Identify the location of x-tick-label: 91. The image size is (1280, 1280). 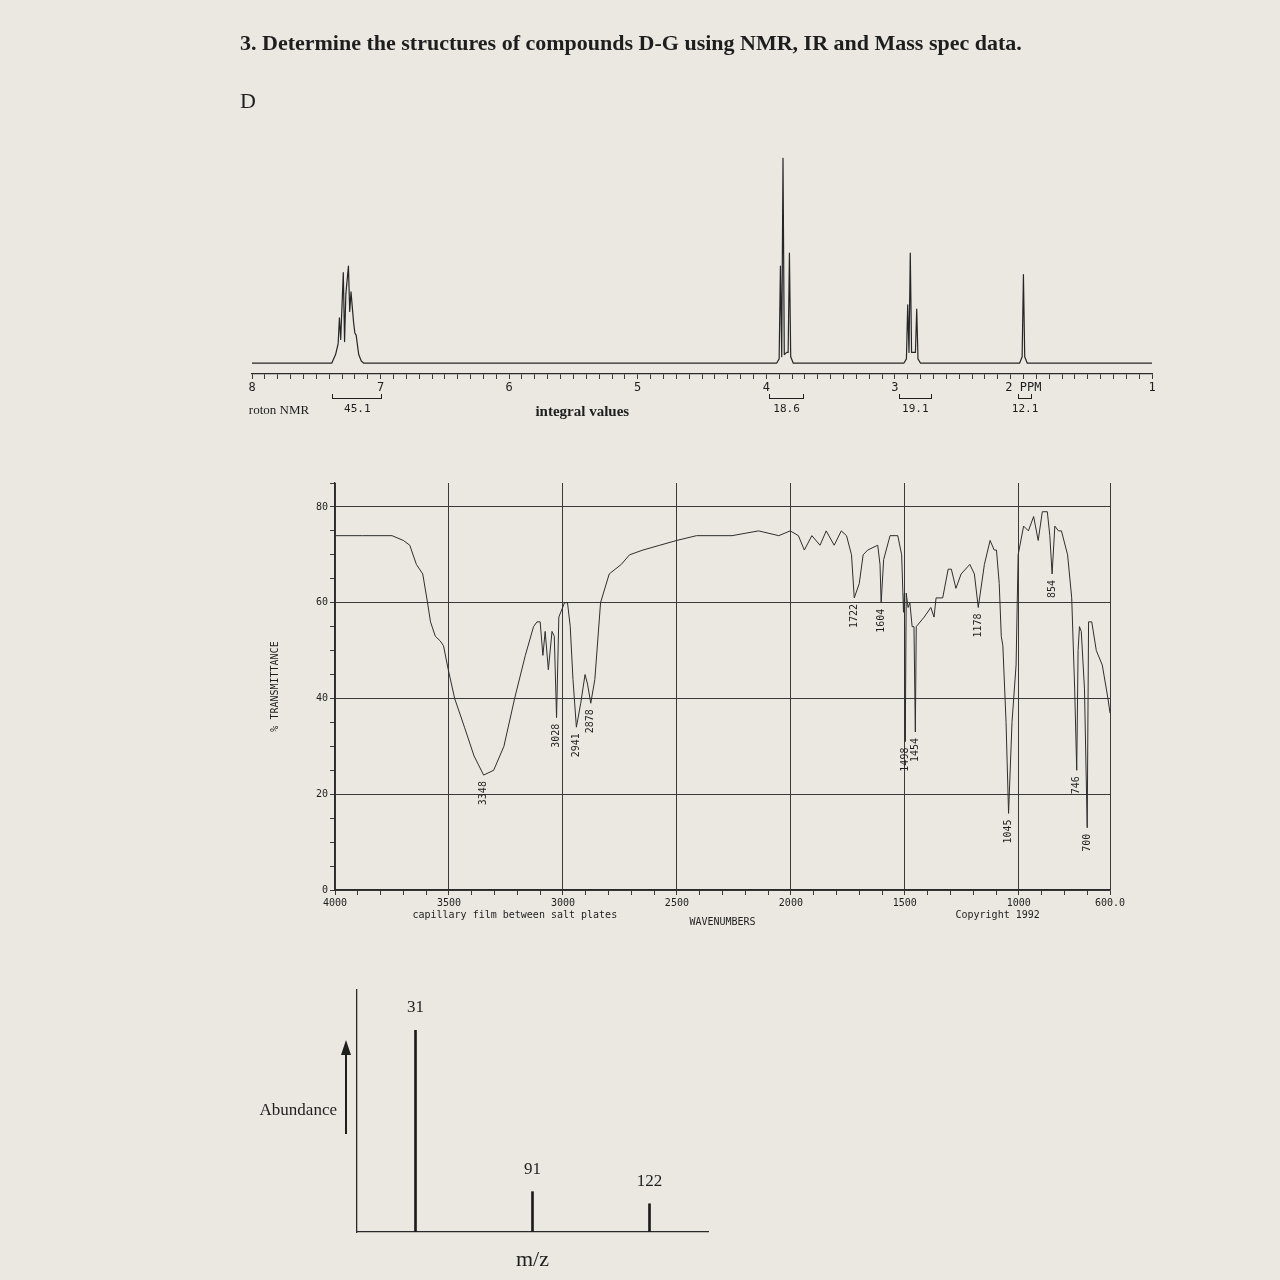
(532, 1168).